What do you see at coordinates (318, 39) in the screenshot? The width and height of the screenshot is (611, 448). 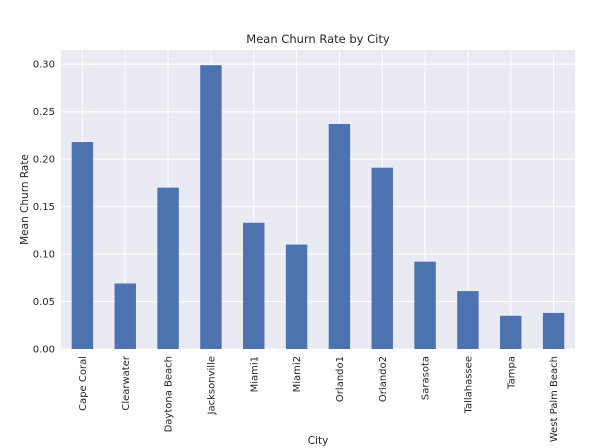 I see `chart-title: Mean Churn Rate by City` at bounding box center [318, 39].